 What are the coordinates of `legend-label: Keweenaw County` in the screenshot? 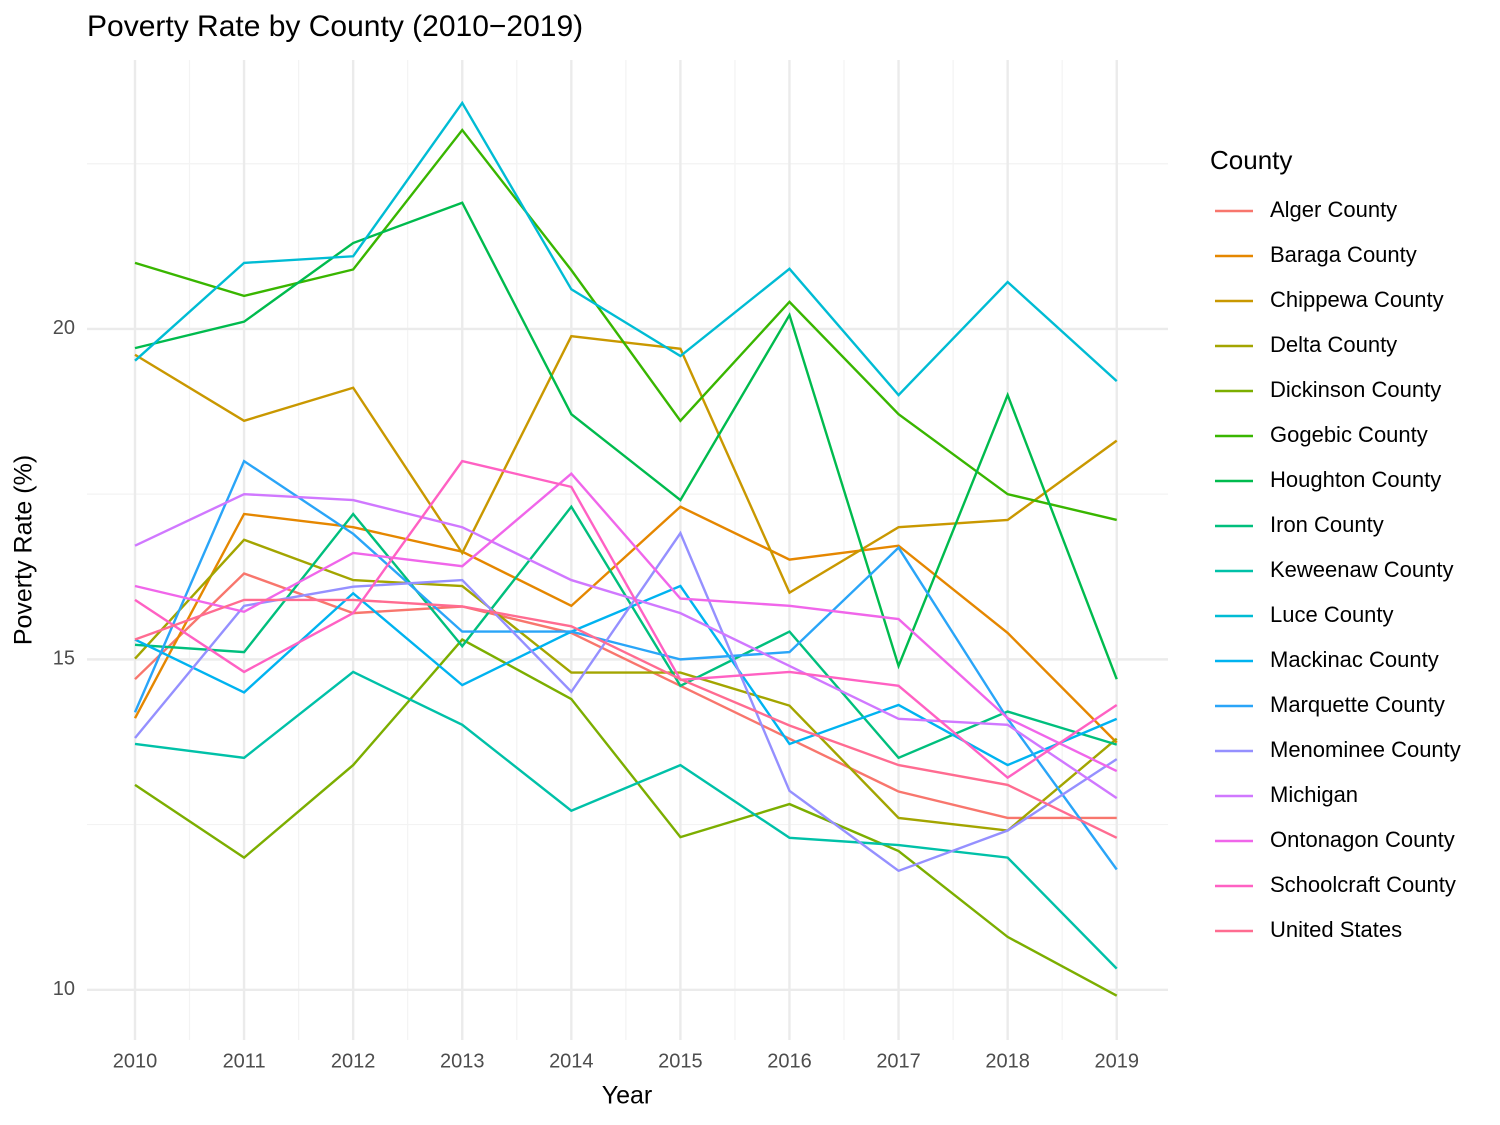 It's located at (1361, 569).